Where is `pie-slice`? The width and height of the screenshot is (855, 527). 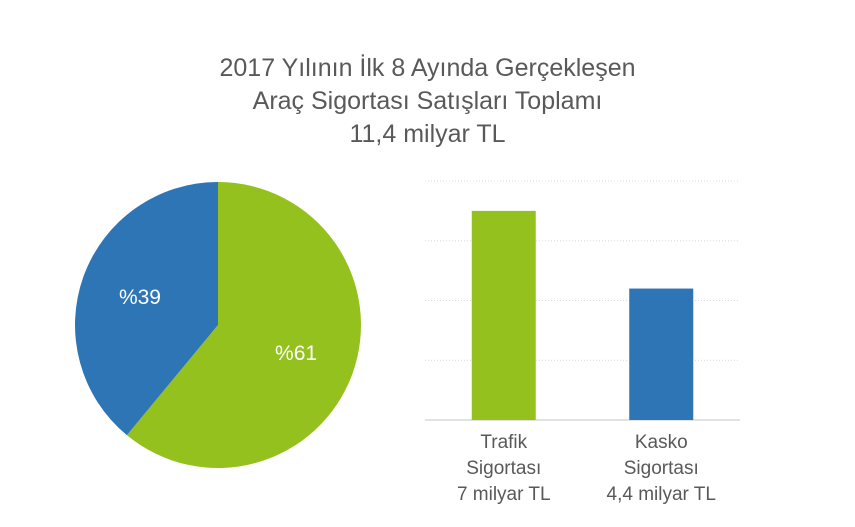 pie-slice is located at coordinates (146, 309).